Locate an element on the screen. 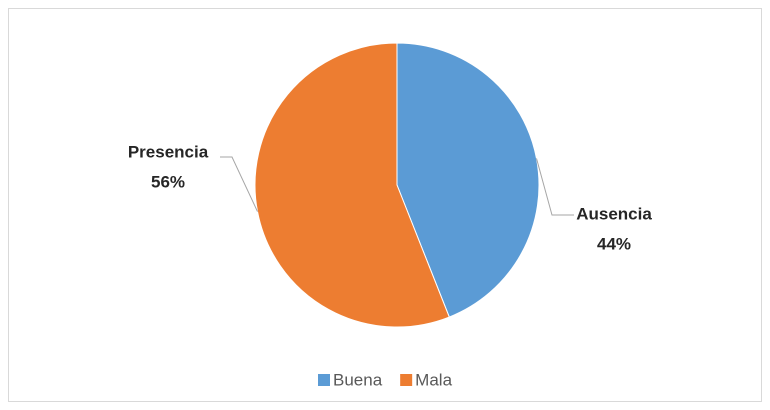 The height and width of the screenshot is (410, 770). data-label-value: 56% is located at coordinates (168, 181).